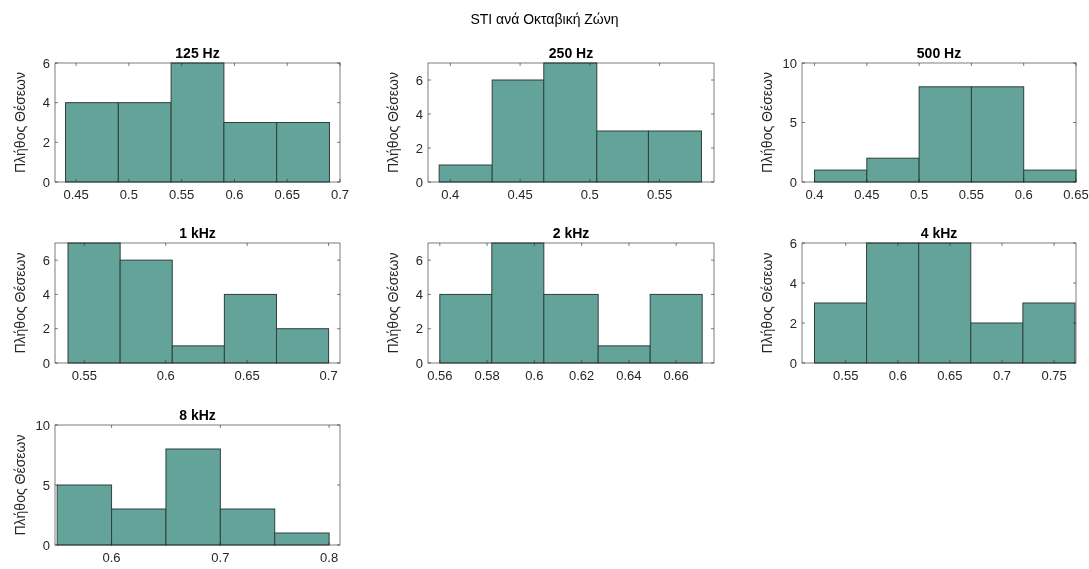 The image size is (1089, 569). What do you see at coordinates (939, 233) in the screenshot?
I see `chart-title: 4 kHz` at bounding box center [939, 233].